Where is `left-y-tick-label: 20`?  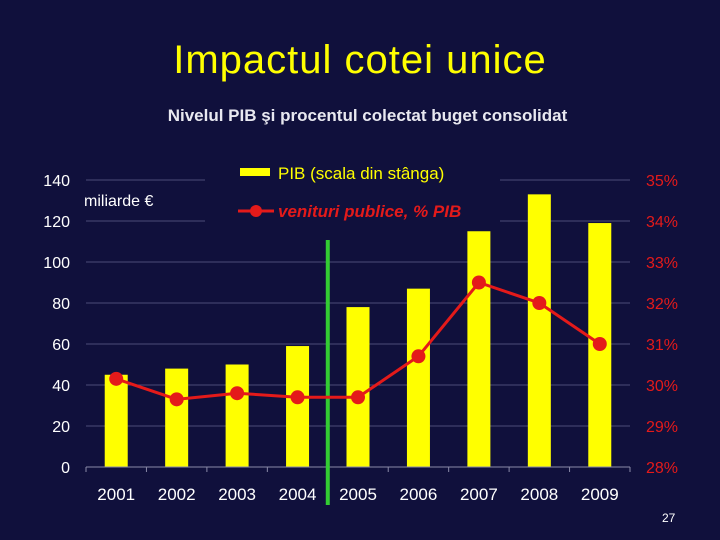 left-y-tick-label: 20 is located at coordinates (61, 427).